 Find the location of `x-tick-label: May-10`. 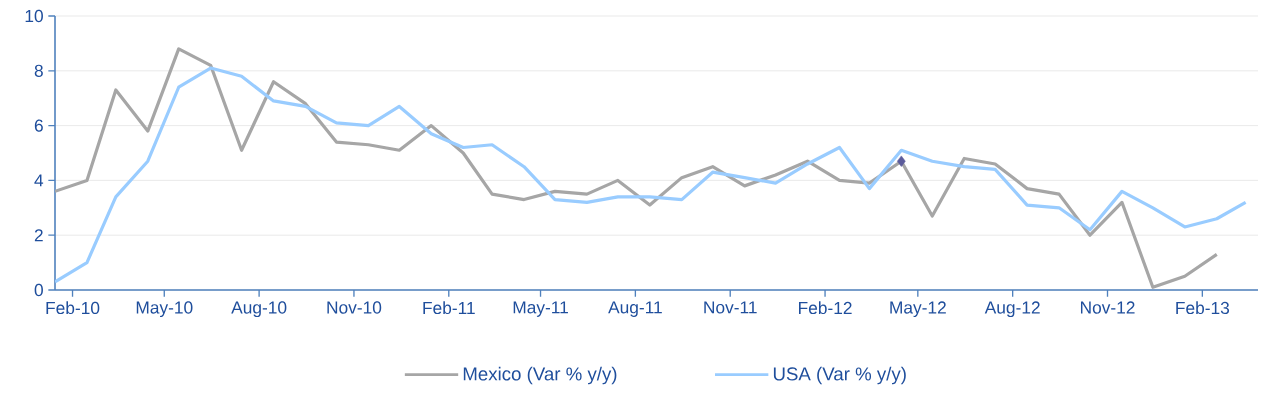

x-tick-label: May-10 is located at coordinates (164, 309).